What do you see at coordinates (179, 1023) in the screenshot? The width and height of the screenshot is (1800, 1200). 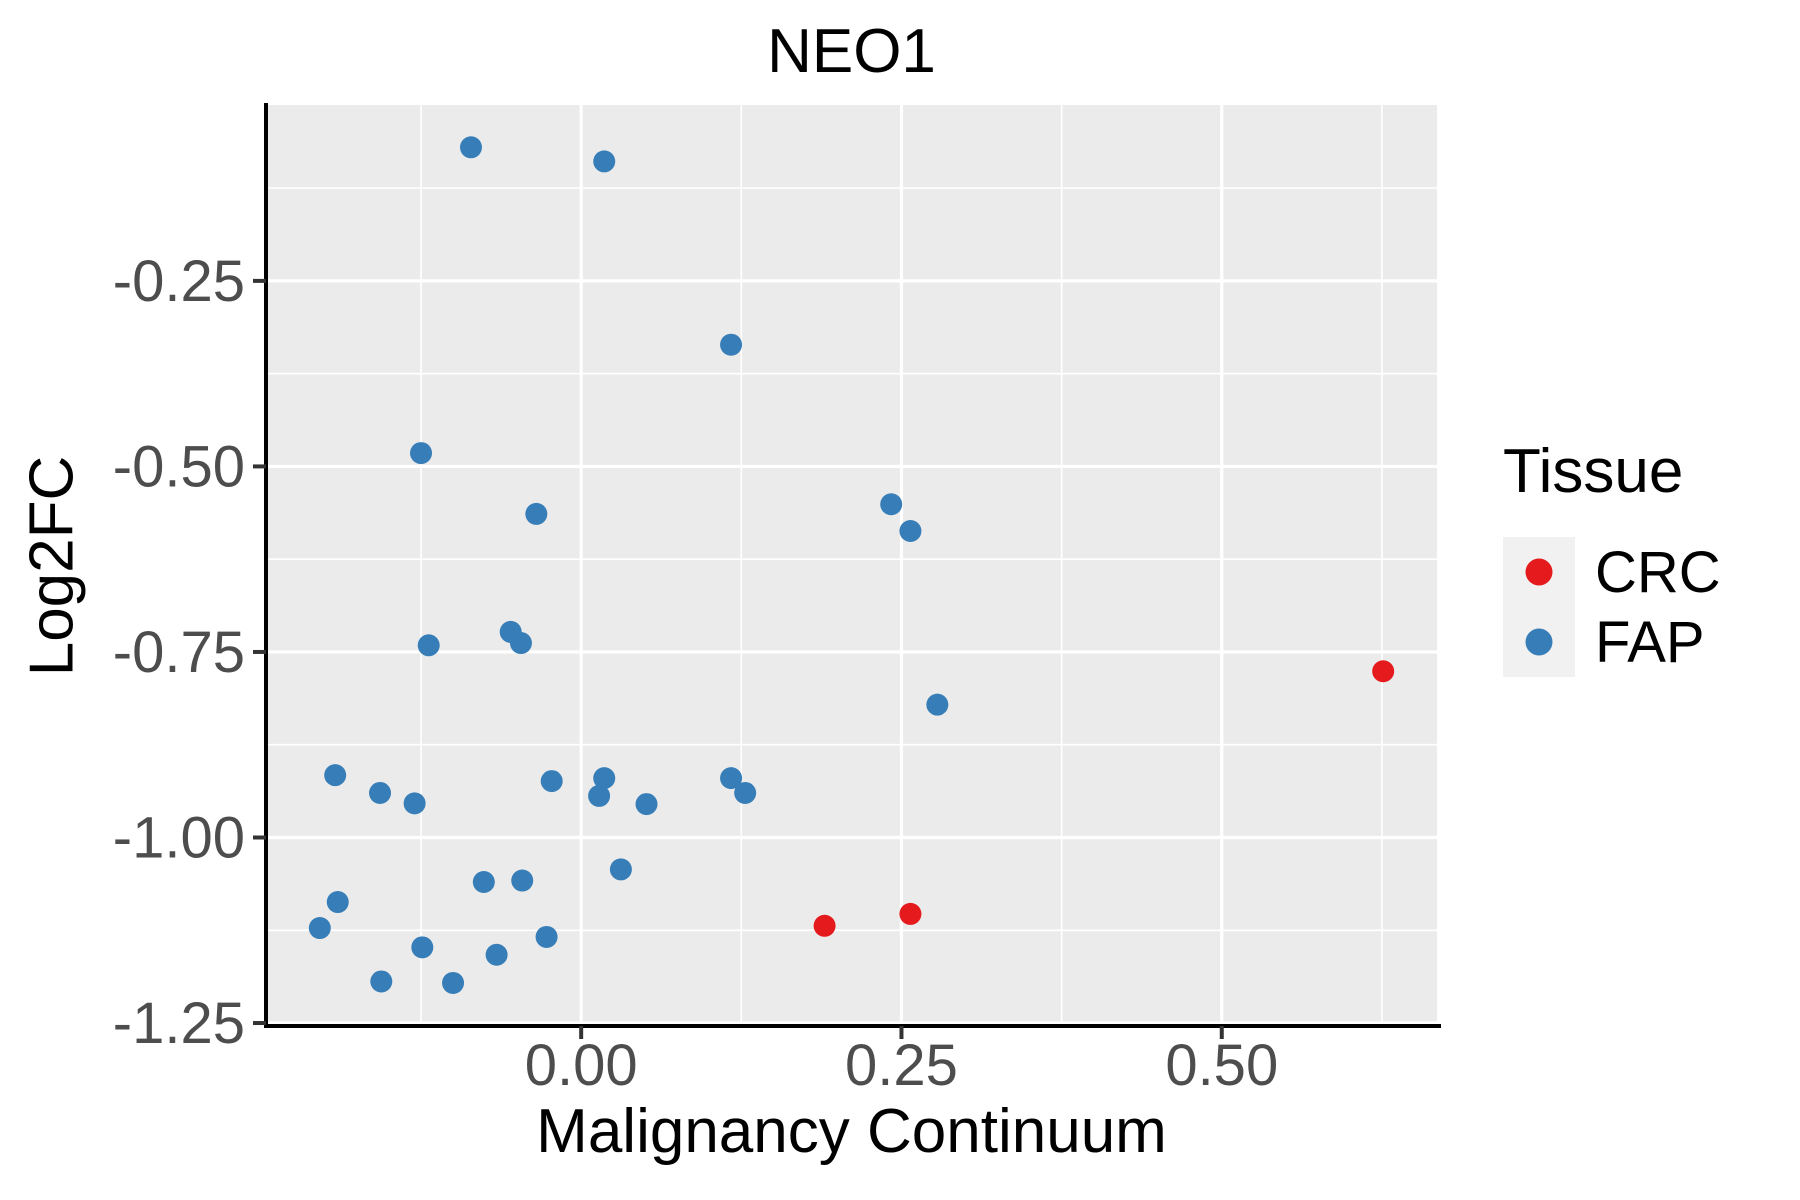 I see `y-tick-label: -1.25` at bounding box center [179, 1023].